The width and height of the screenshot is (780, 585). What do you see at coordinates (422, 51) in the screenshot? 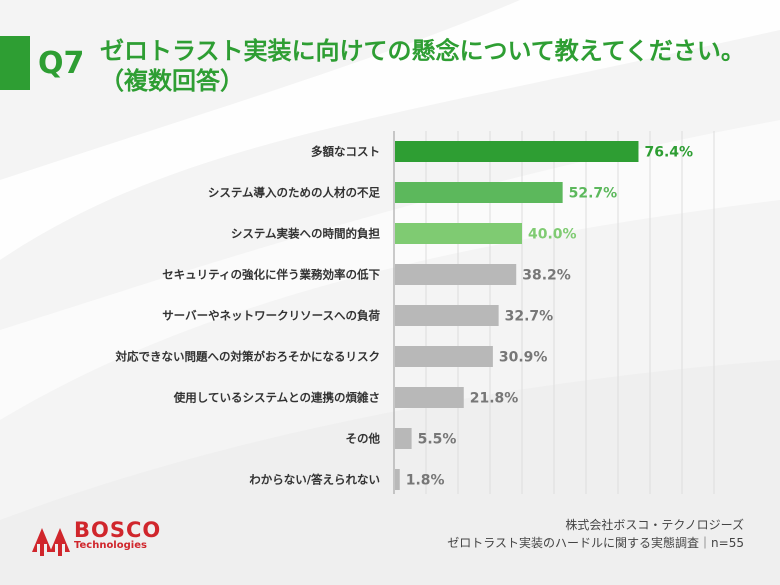
I see `question-title-line1: ゼロトラスト実装に向けての懸念について教えてください。` at bounding box center [422, 51].